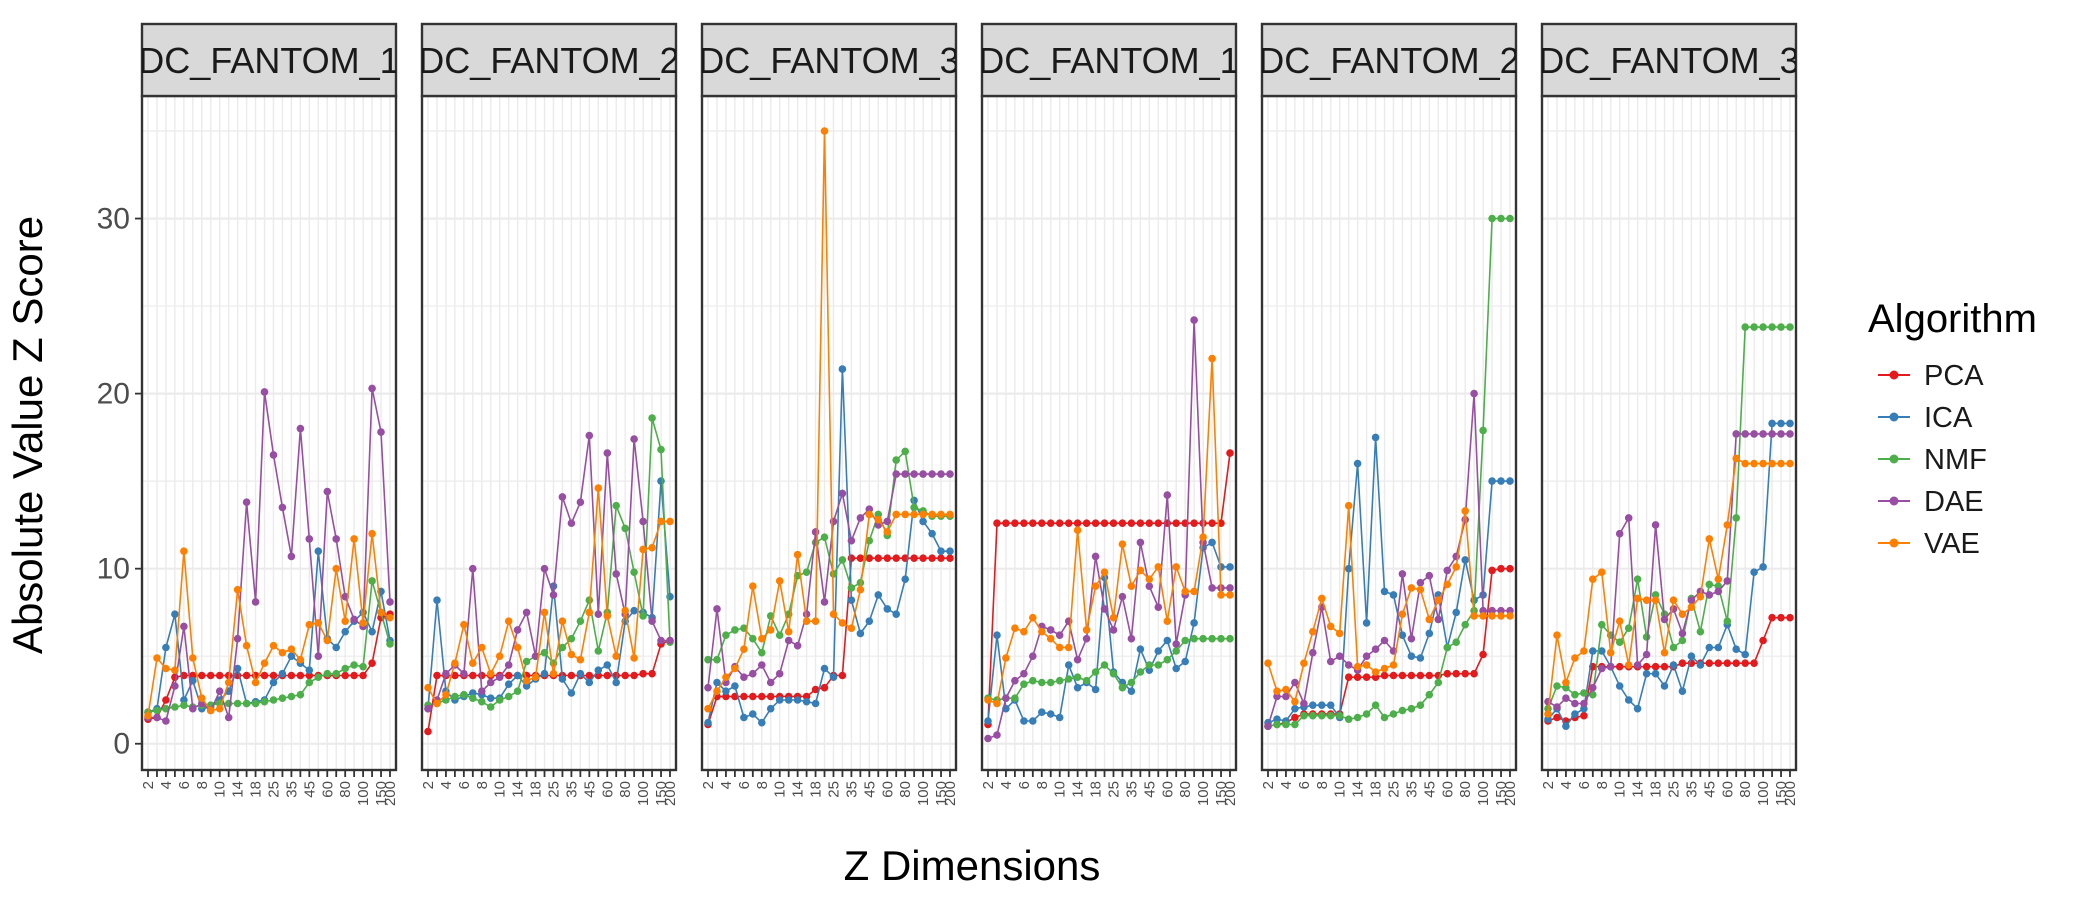  Describe the element at coordinates (1411, 789) in the screenshot. I see `x-tick-label: 35` at that location.